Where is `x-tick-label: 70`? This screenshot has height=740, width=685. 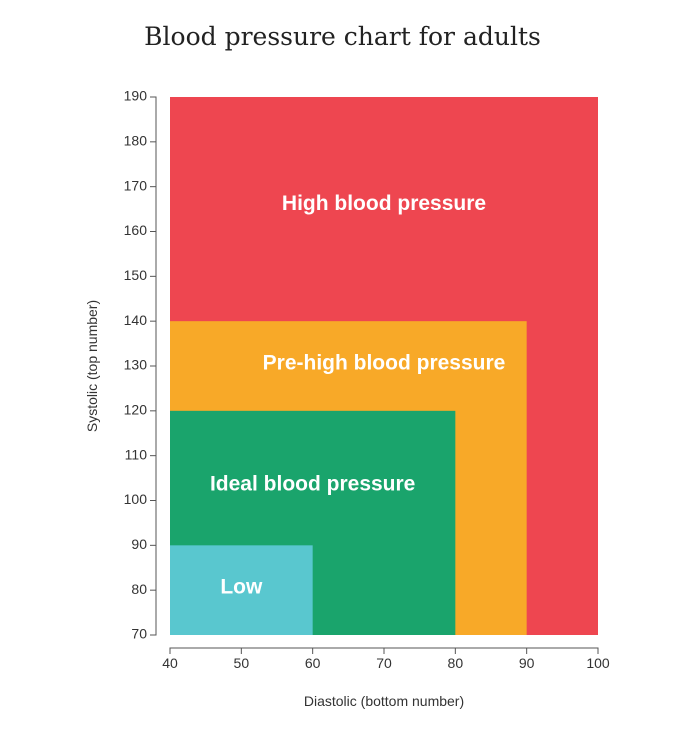 x-tick-label: 70 is located at coordinates (384, 663).